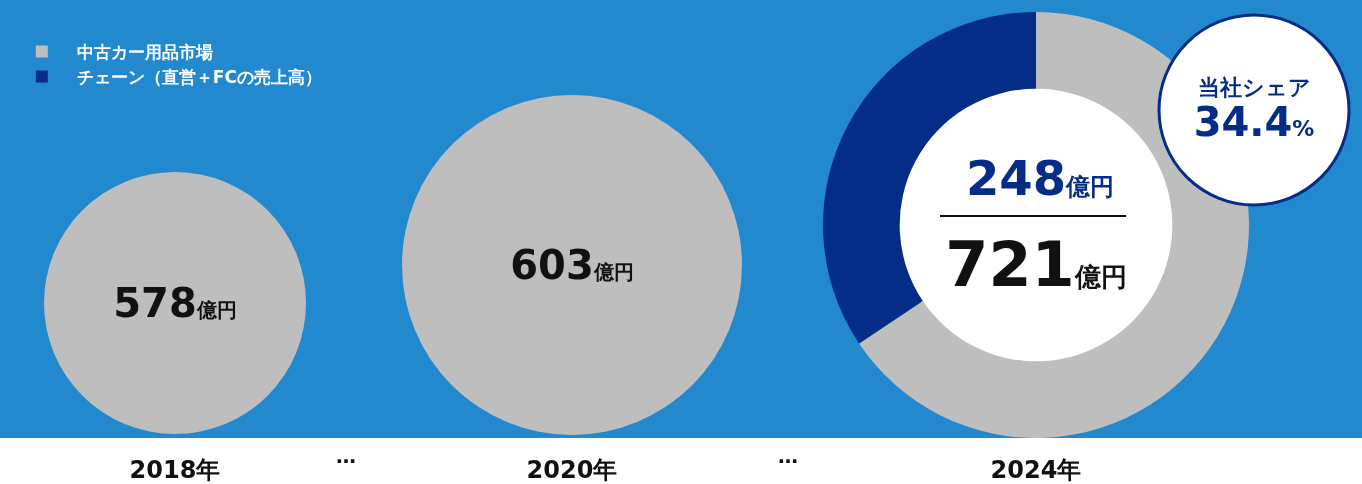  I want to click on text: 248億円, so click(1040, 177).